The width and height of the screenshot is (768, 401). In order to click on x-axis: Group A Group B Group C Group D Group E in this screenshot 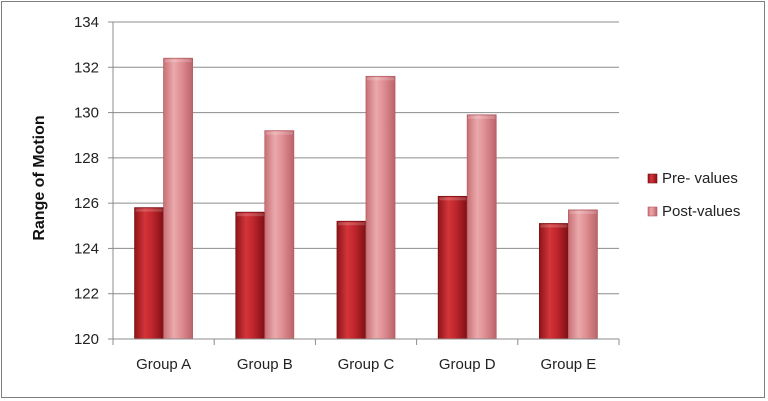, I will do `click(366, 355)`.